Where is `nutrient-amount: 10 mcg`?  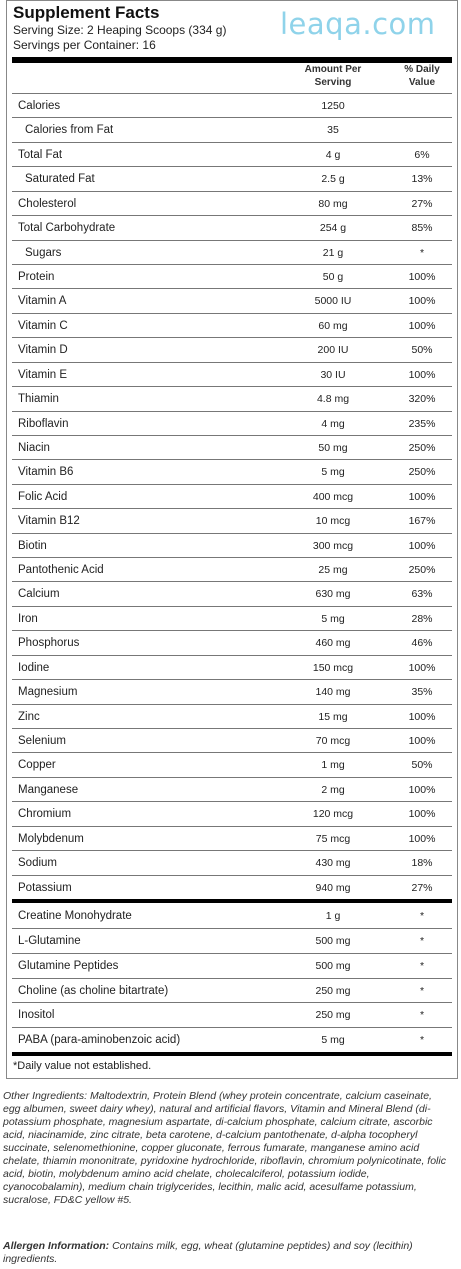 nutrient-amount: 10 mcg is located at coordinates (333, 521).